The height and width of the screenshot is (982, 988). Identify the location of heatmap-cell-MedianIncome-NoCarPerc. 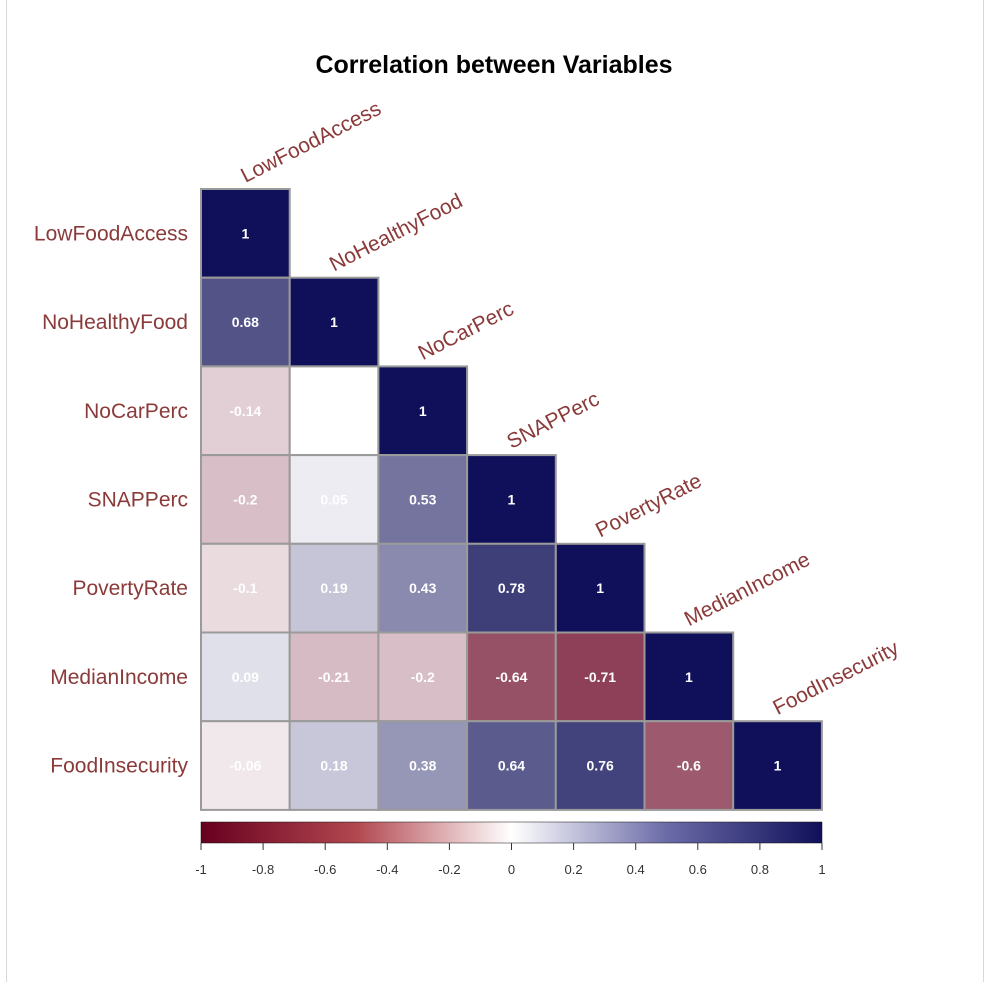
(423, 677).